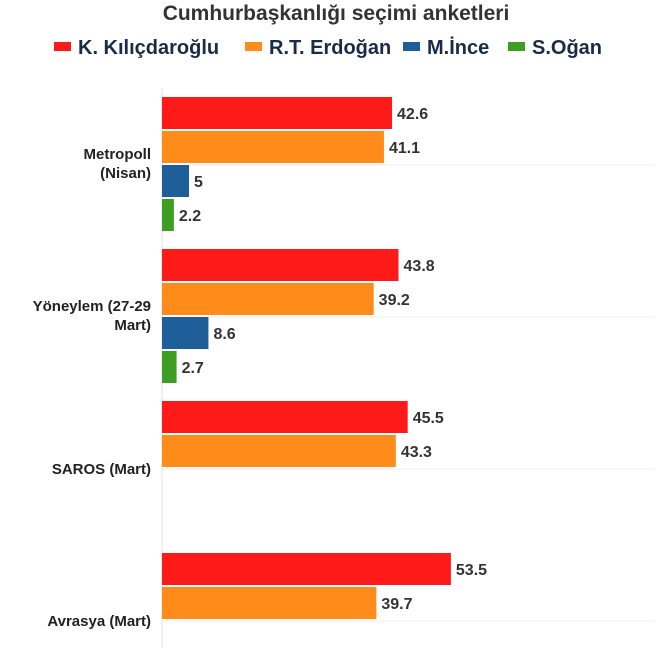 This screenshot has height=648, width=670. I want to click on bar-k-kilicdaroglu-yoneylem-27-29-mart, so click(280, 265).